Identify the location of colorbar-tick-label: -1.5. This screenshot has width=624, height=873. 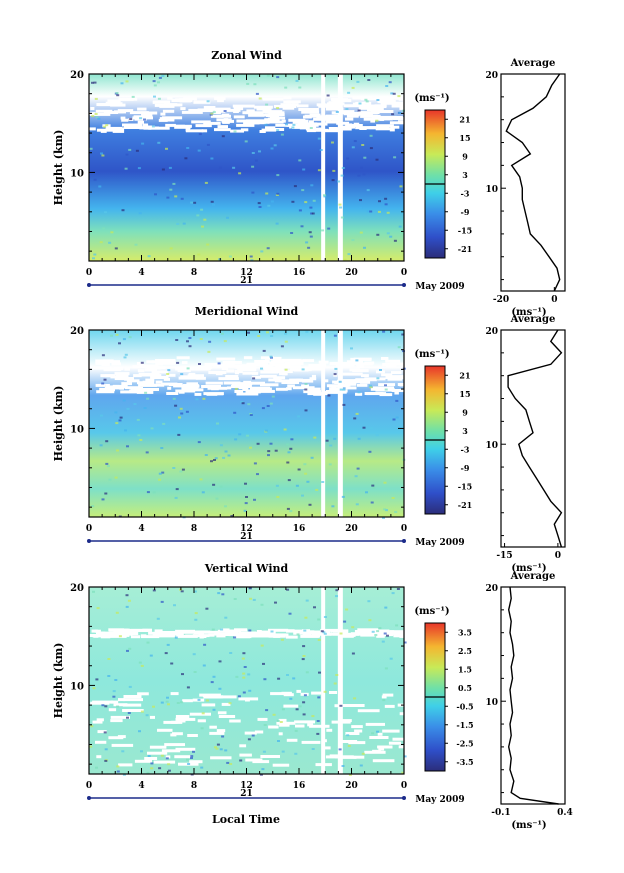
(464, 725).